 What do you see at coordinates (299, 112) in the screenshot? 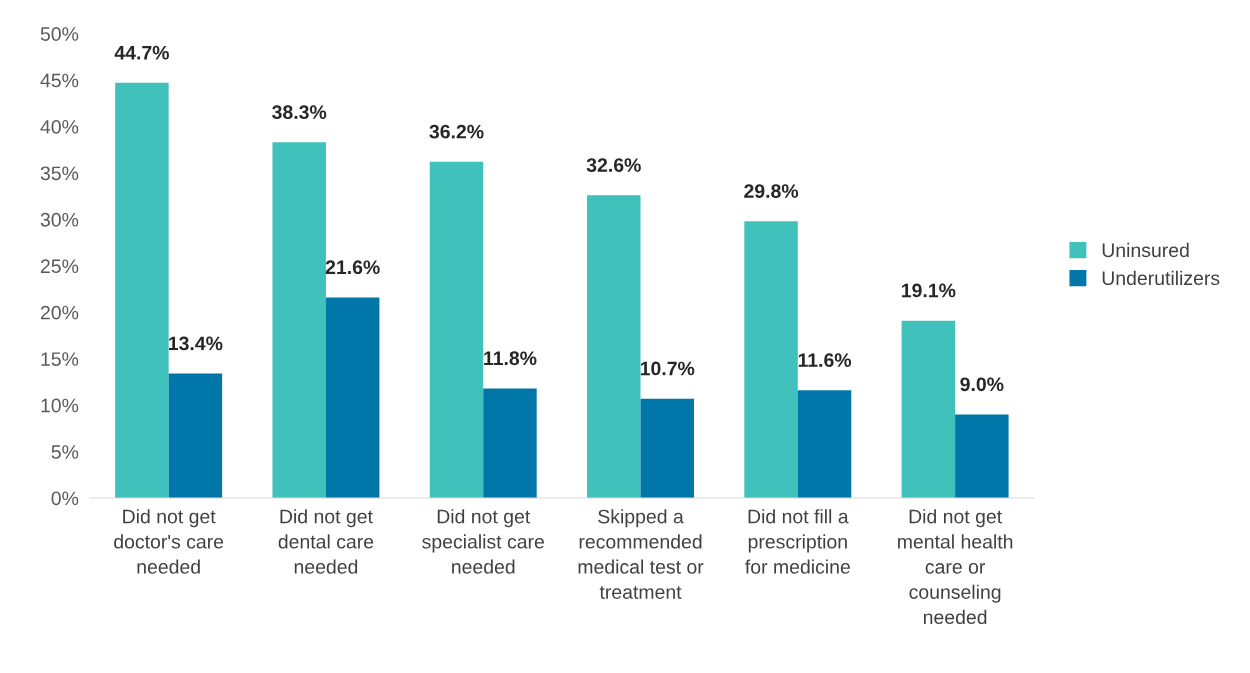
I see `data-label: 38.3%` at bounding box center [299, 112].